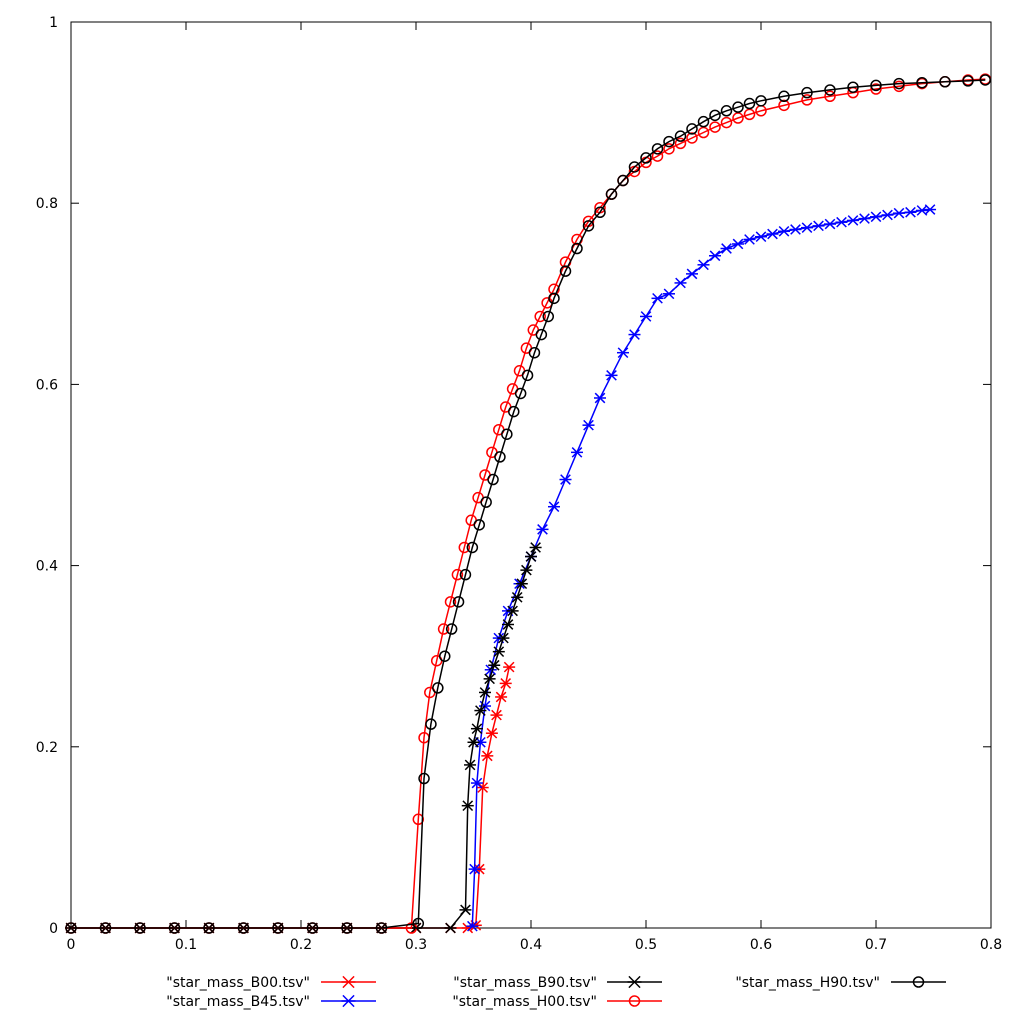 The height and width of the screenshot is (1029, 1024). Describe the element at coordinates (761, 945) in the screenshot. I see `x-tick-label: 0.6` at that location.